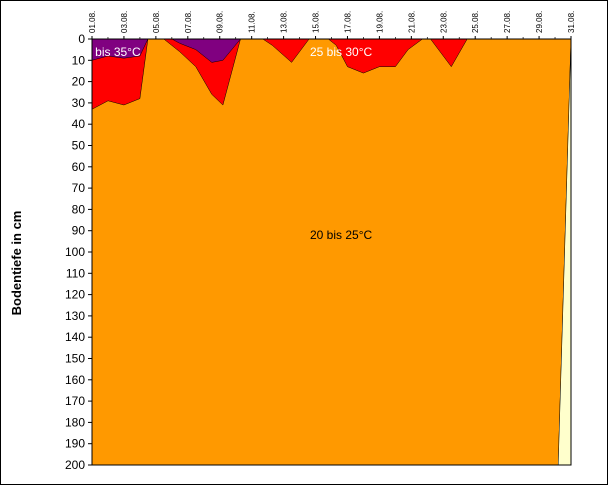 The height and width of the screenshot is (485, 608). Describe the element at coordinates (75, 401) in the screenshot. I see `y-tick-label: 170` at that location.